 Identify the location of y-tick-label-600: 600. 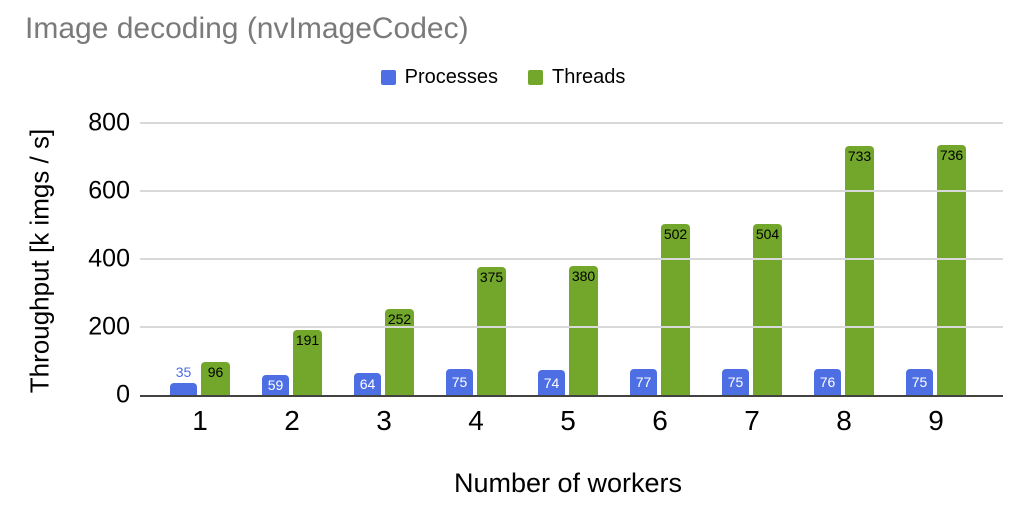
(109, 190).